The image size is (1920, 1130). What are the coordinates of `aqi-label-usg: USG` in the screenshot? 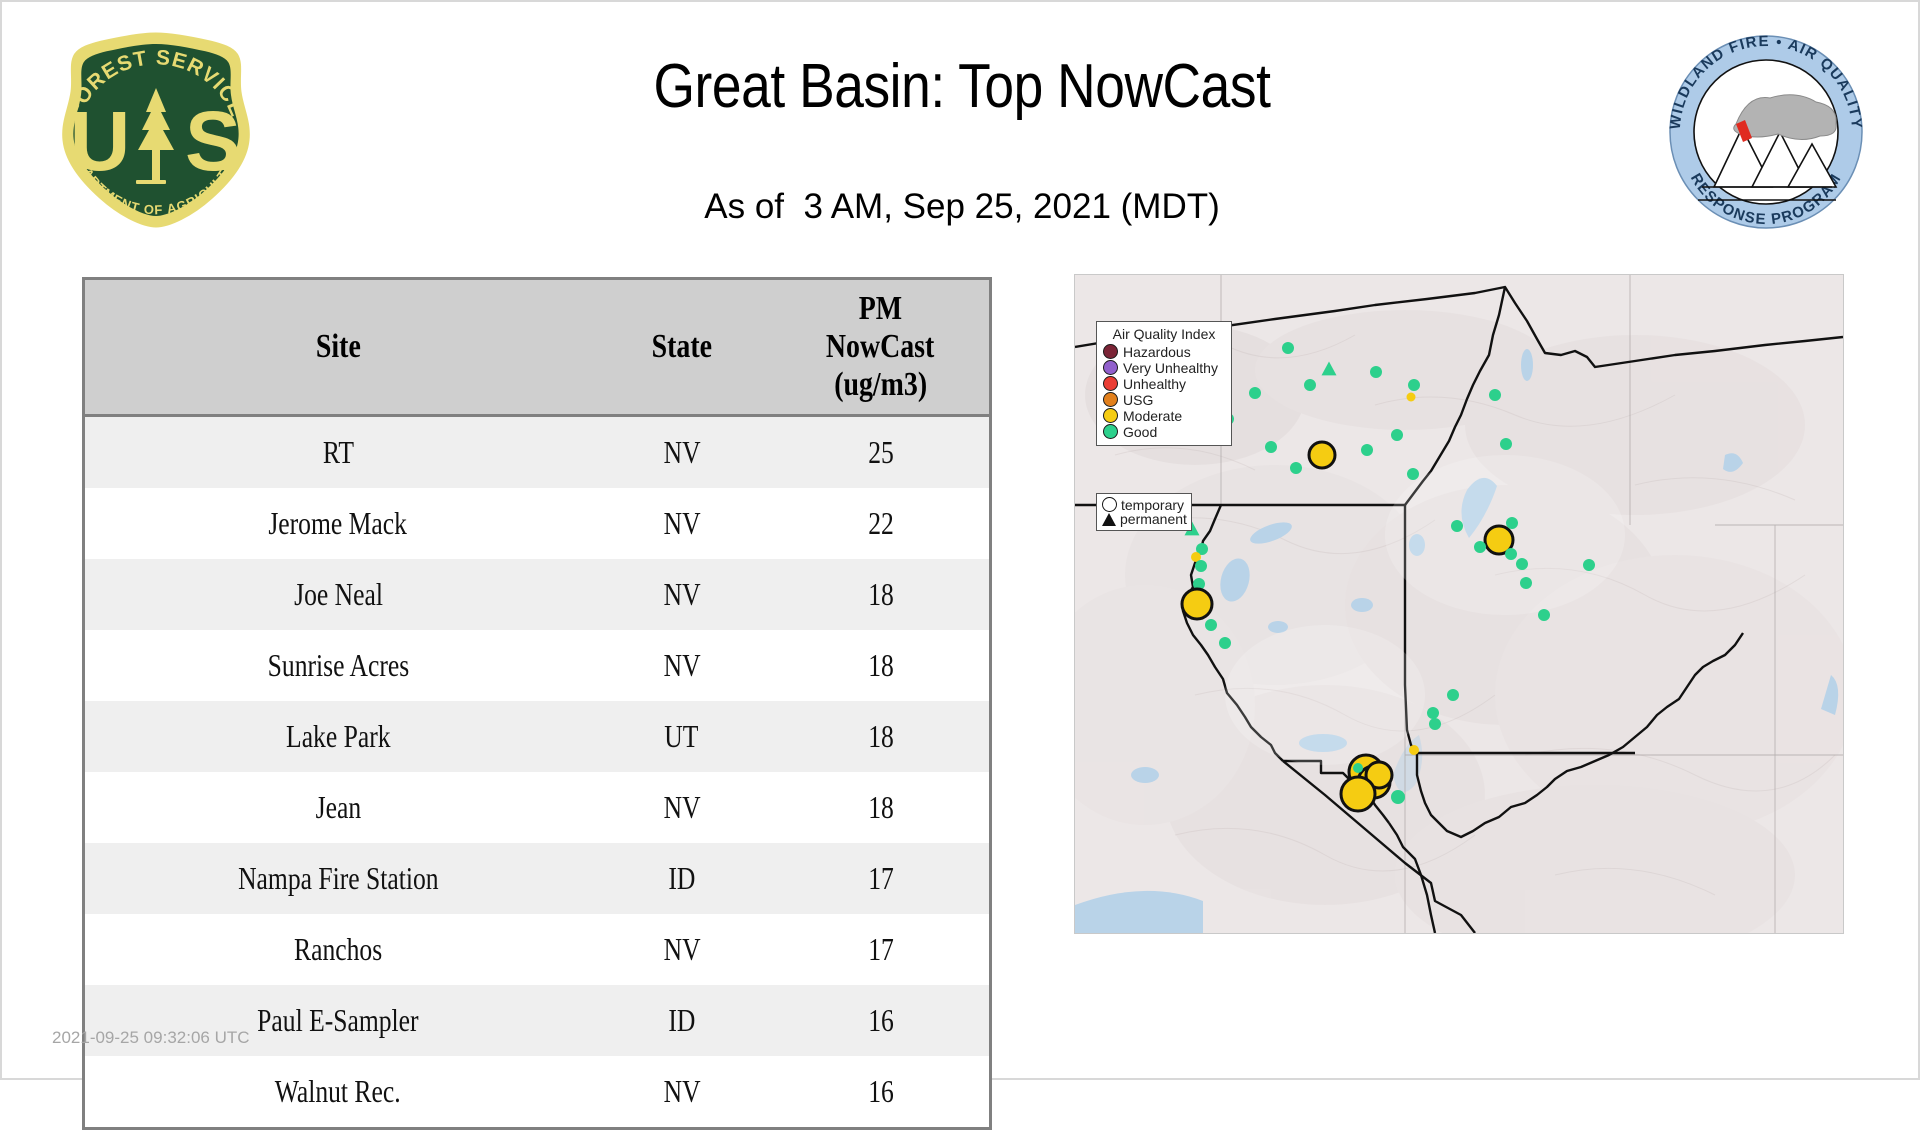 It's located at (1138, 399).